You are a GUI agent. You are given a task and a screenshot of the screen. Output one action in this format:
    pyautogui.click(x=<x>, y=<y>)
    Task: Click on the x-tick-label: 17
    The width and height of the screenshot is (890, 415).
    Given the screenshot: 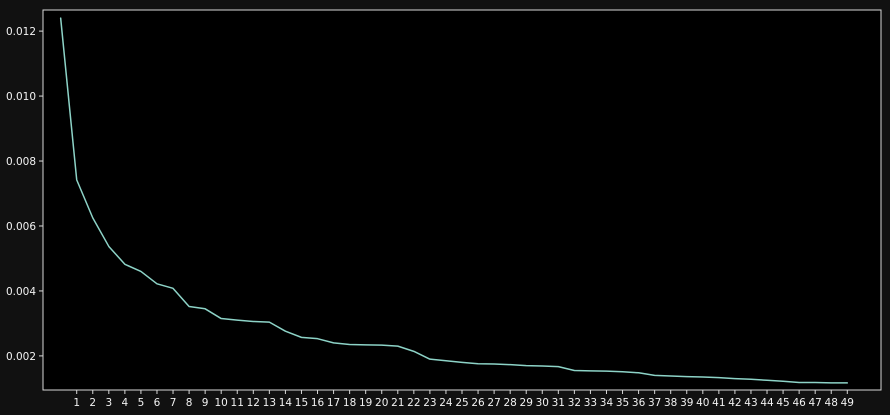 What is the action you would take?
    pyautogui.click(x=333, y=403)
    